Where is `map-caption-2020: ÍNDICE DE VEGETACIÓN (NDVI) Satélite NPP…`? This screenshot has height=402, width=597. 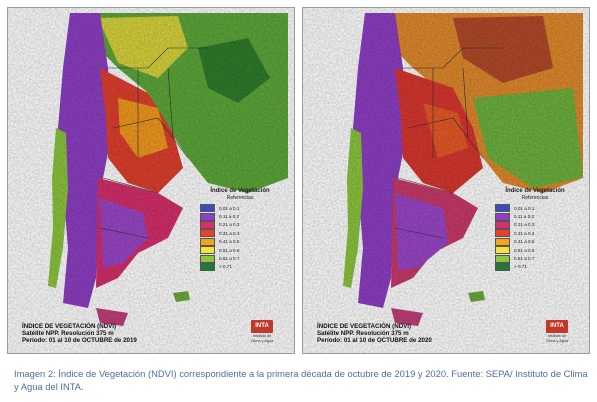 map-caption-2020: ÍNDICE DE VEGETACIÓN (NDVI) Satélite NPP… is located at coordinates (374, 333).